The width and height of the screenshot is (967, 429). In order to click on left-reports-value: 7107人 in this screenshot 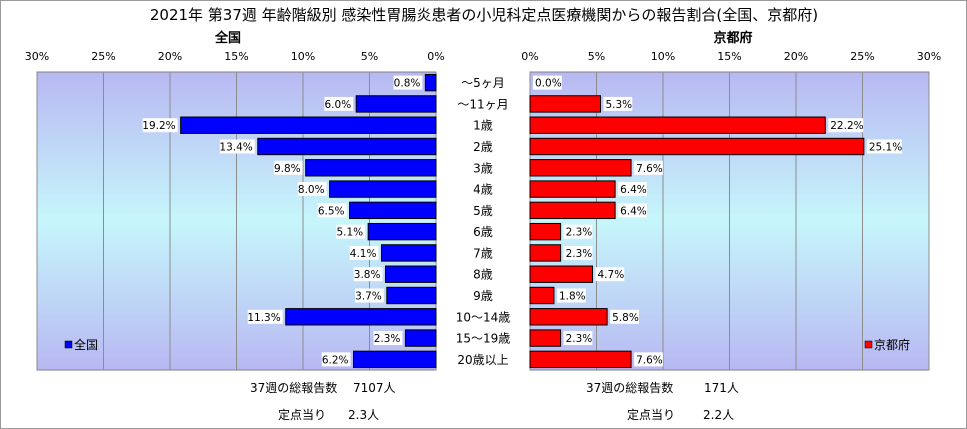, I will do `click(374, 388)`.